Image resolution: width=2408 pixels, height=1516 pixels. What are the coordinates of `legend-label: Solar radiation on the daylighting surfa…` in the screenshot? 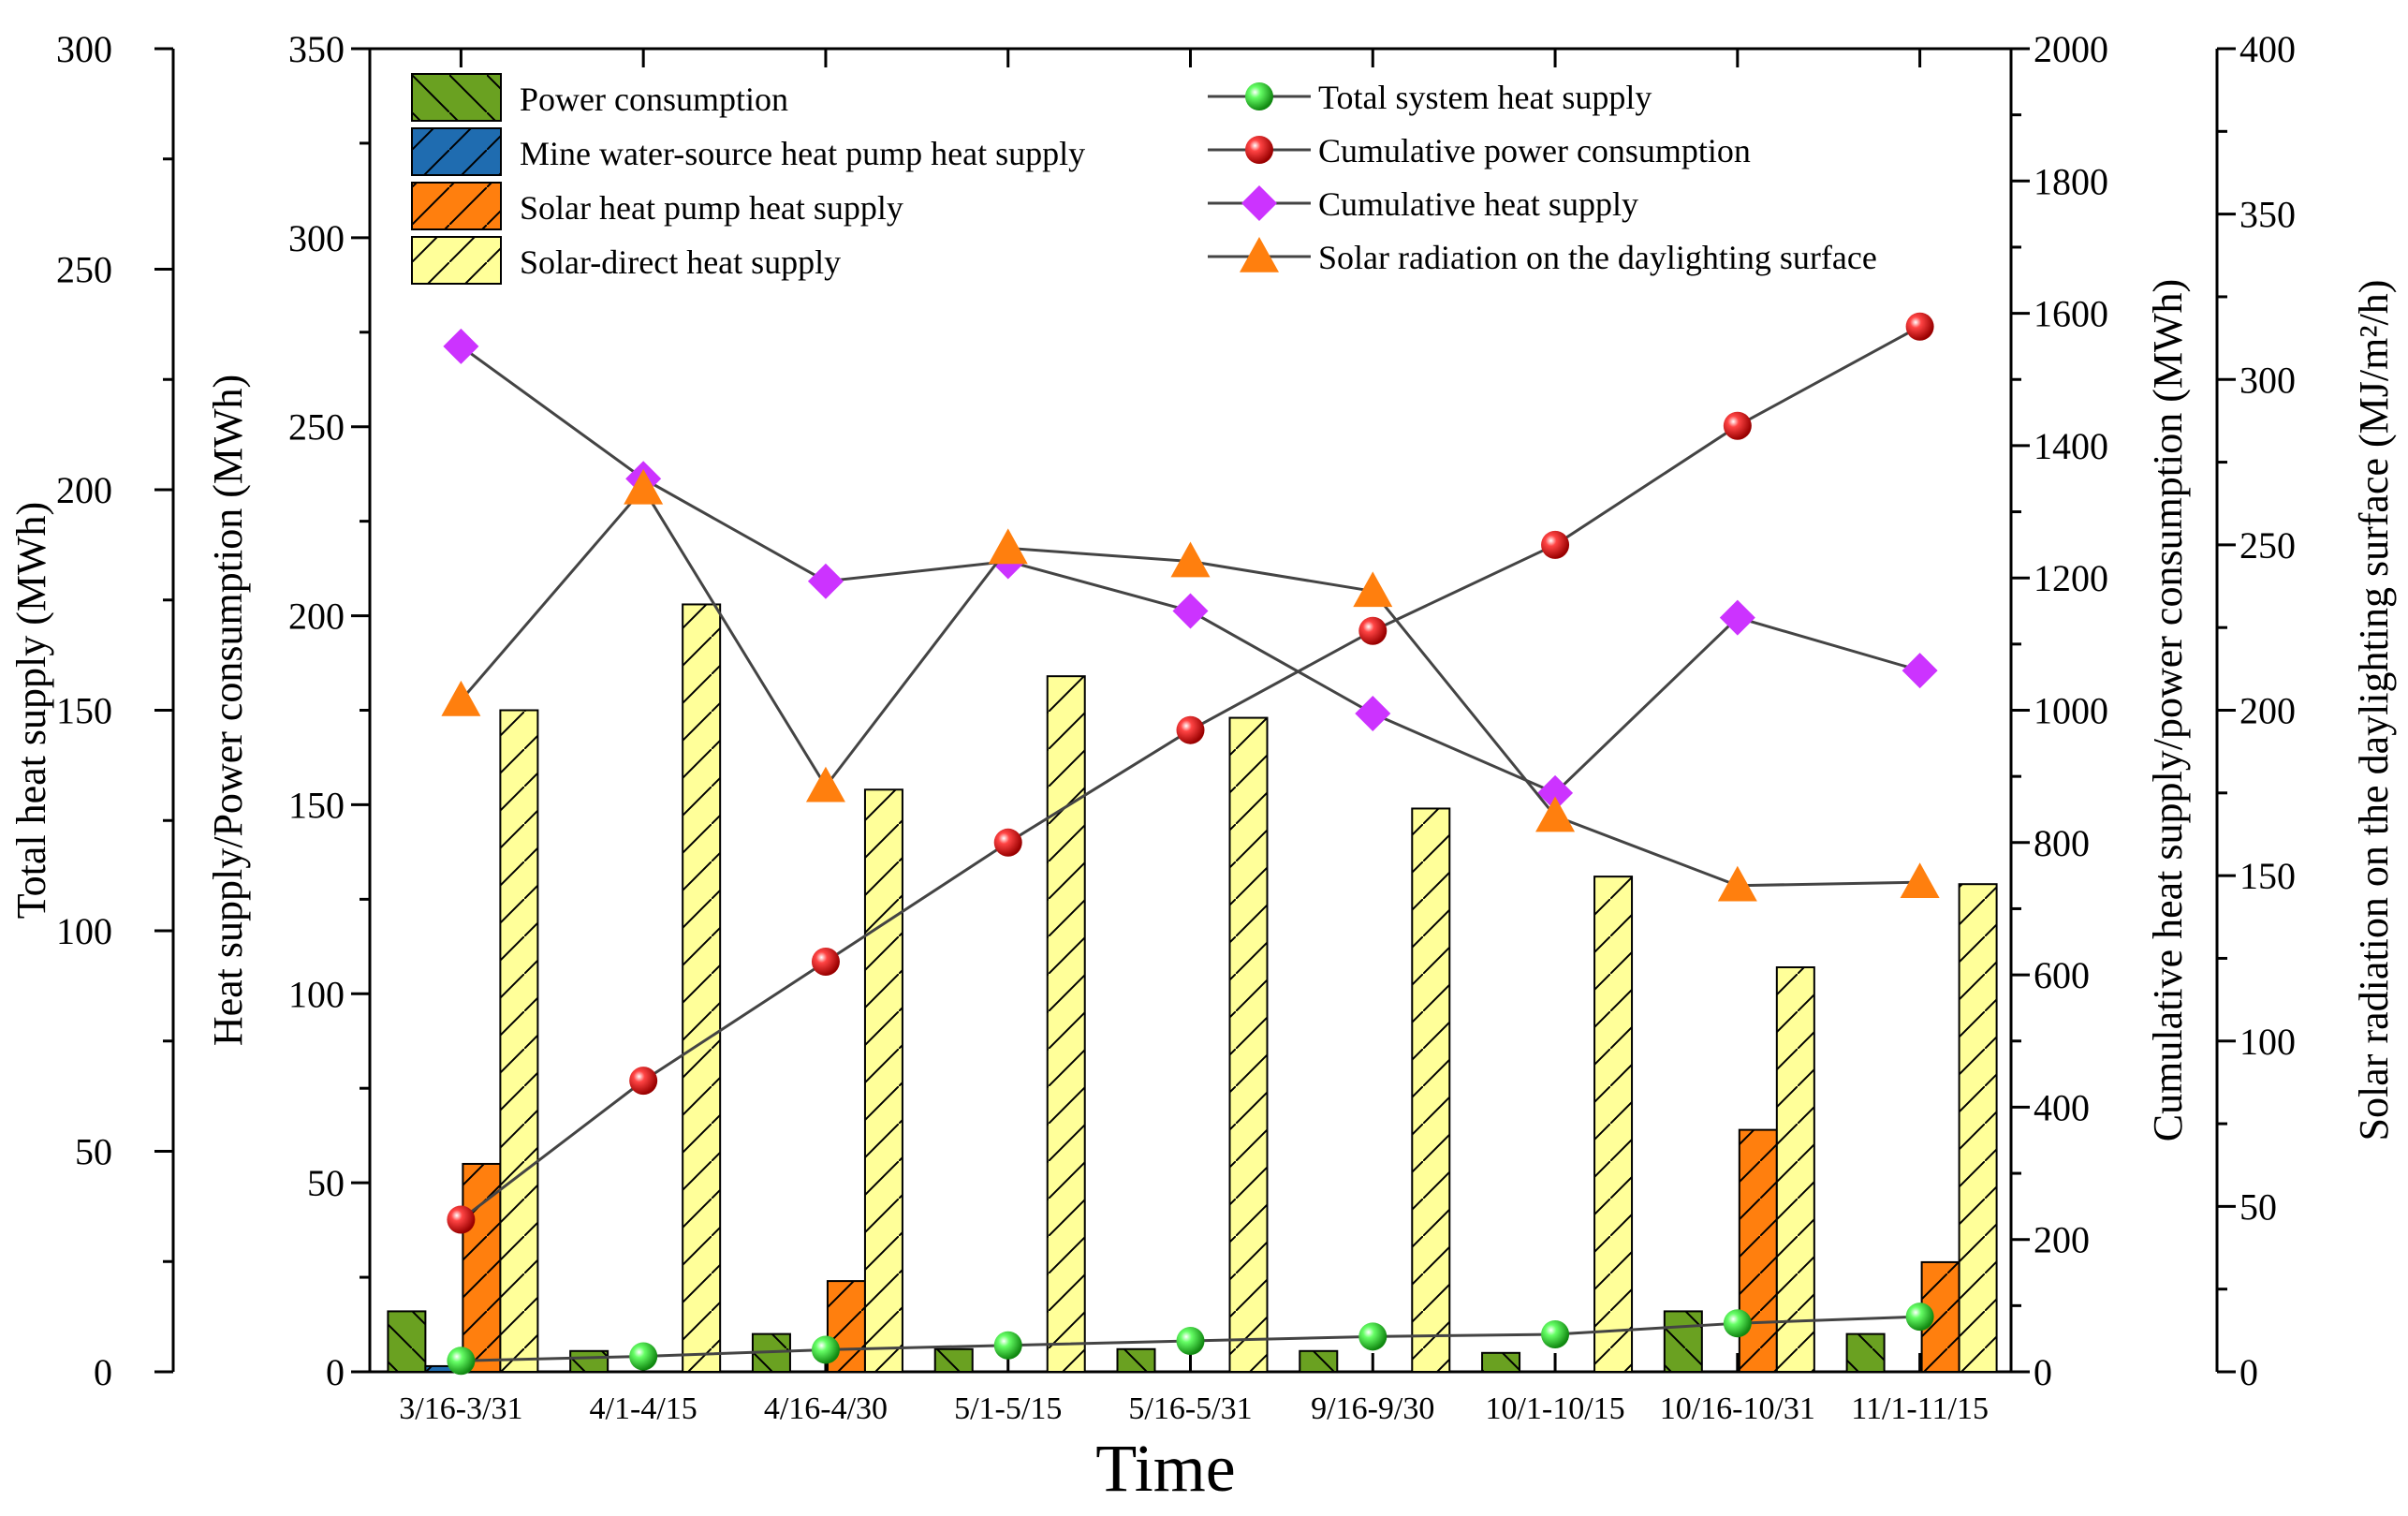 It's located at (1597, 257).